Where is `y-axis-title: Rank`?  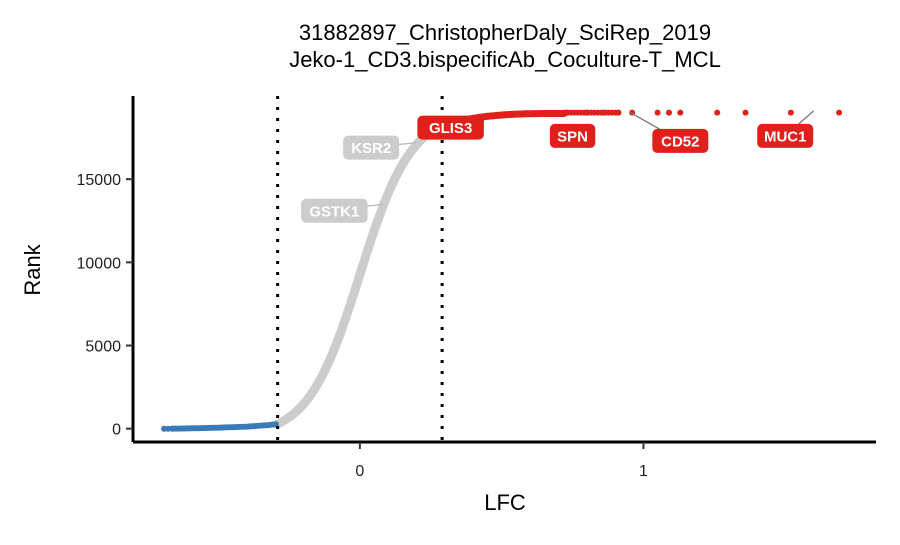
y-axis-title: Rank is located at coordinates (32, 269).